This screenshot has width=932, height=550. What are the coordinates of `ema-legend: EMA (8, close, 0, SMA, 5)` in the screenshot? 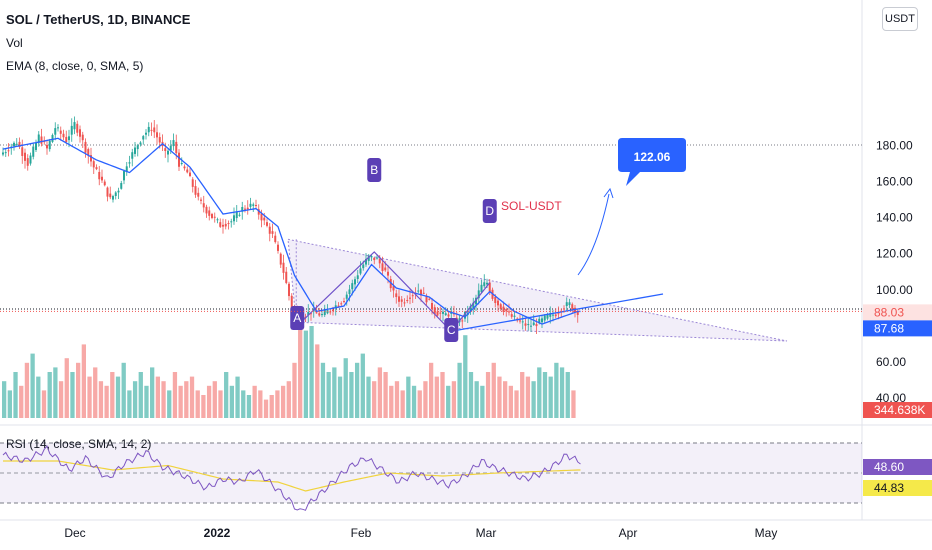 It's located at (75, 66).